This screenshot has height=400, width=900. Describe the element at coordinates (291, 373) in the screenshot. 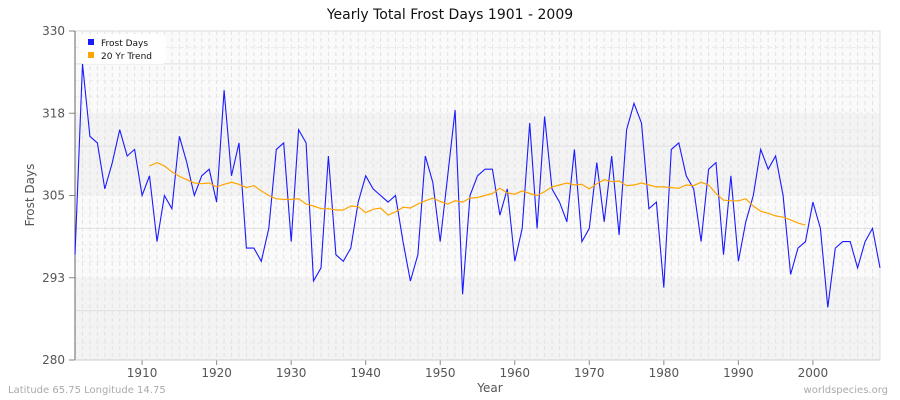

I see `x-tick-label: 1930` at that location.